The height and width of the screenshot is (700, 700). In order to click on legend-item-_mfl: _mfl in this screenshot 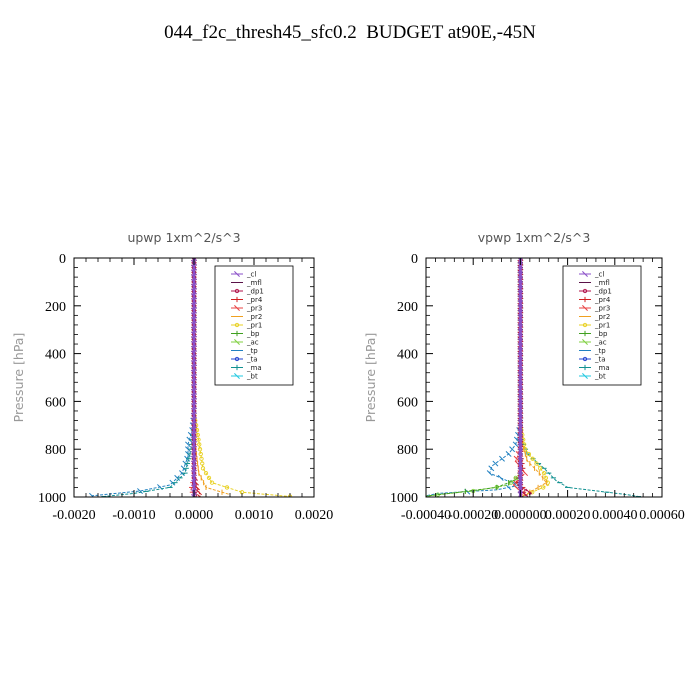, I will do `click(246, 283)`.